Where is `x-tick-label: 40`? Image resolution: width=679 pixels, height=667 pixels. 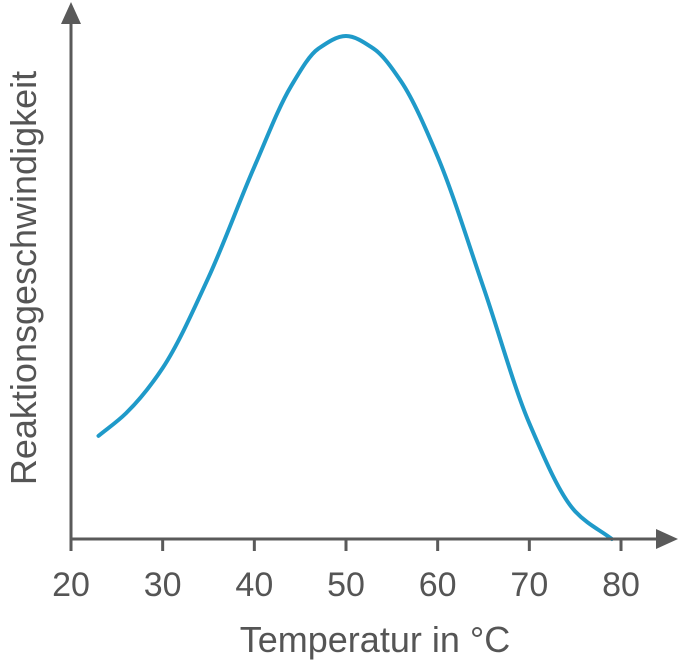
x-tick-label: 40 is located at coordinates (254, 585).